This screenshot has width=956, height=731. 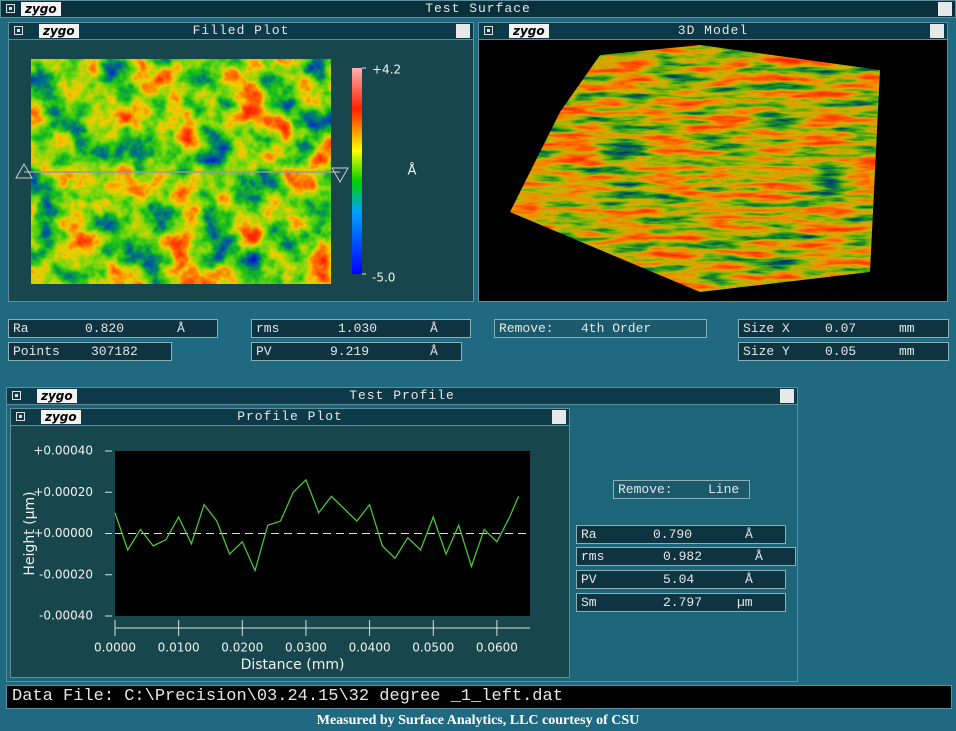 I want to click on window-title: Test Surface, so click(x=478, y=8).